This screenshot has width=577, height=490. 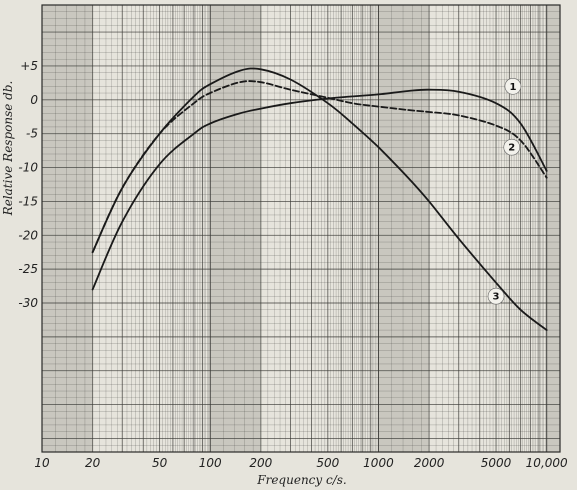 What do you see at coordinates (496, 463) in the screenshot?
I see `x-tick-label: 5000` at bounding box center [496, 463].